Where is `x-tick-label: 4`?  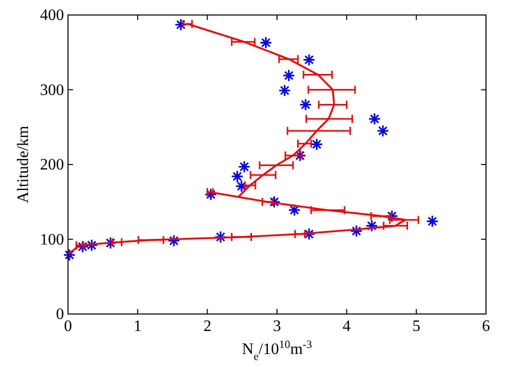
x-tick-label: 4 is located at coordinates (346, 326).